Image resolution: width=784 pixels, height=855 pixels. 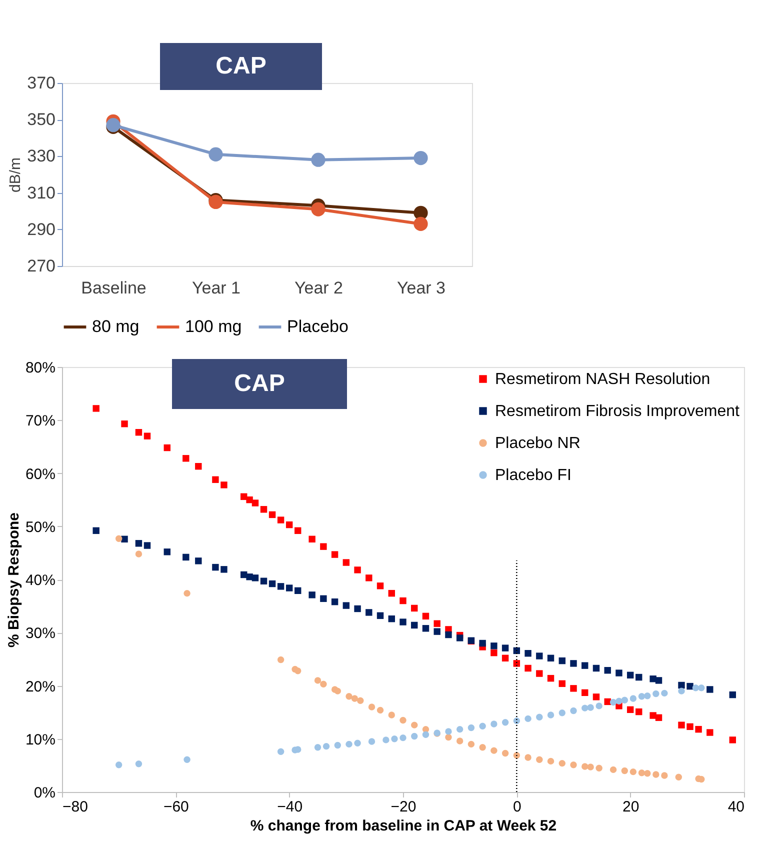 What do you see at coordinates (176, 807) in the screenshot?
I see `x-tick-label: −60` at bounding box center [176, 807].